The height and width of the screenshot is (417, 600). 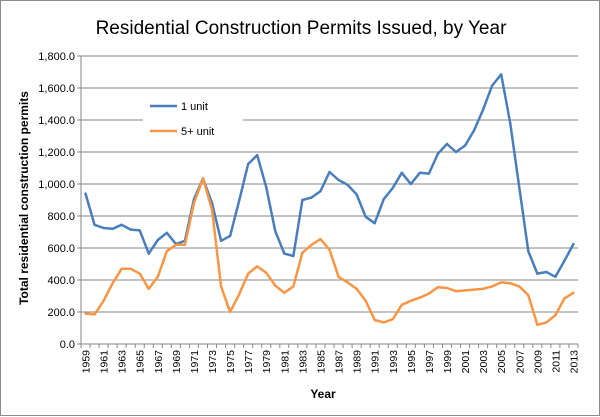 What do you see at coordinates (538, 362) in the screenshot?
I see `x-tick-label: 2009` at bounding box center [538, 362].